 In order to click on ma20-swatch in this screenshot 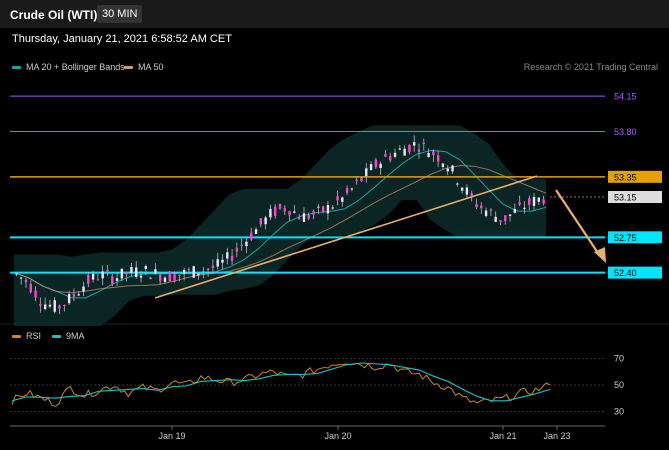, I will do `click(16, 67)`.